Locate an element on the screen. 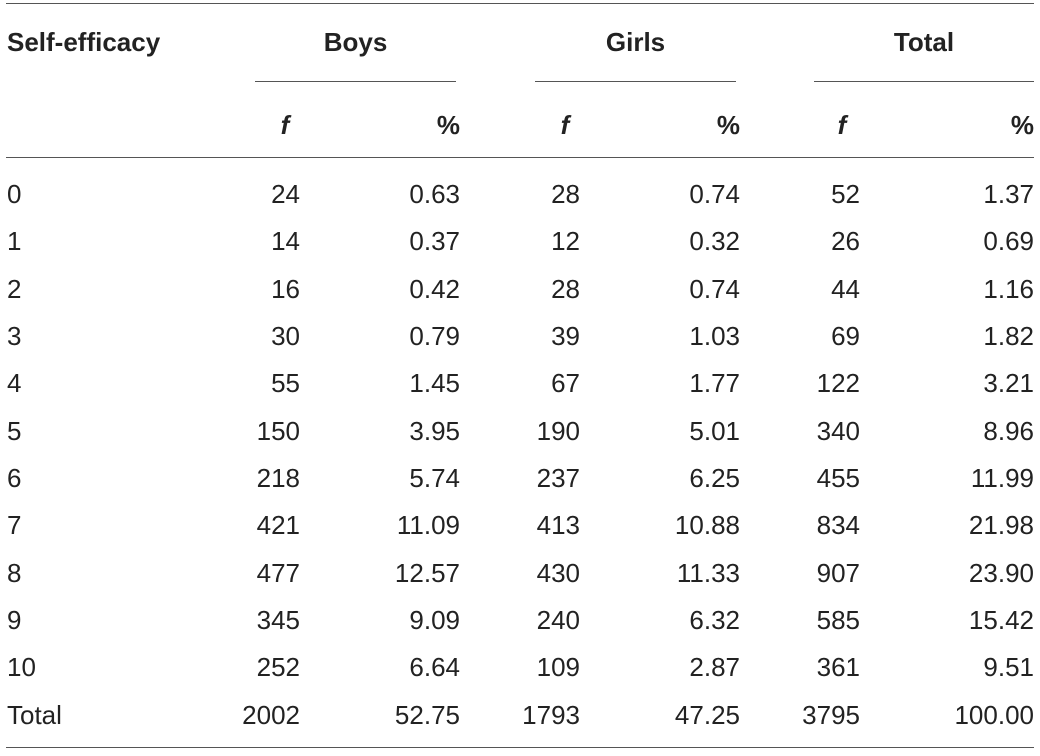 The height and width of the screenshot is (756, 1040). cell-self-efficacy: 5 is located at coordinates (14, 431).